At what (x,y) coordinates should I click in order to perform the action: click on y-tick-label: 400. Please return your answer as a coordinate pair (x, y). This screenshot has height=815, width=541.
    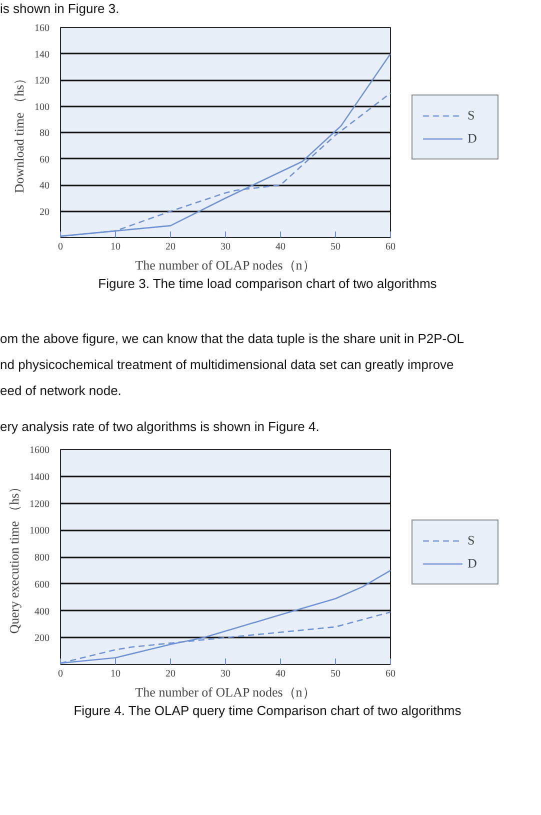
    Looking at the image, I should click on (42, 612).